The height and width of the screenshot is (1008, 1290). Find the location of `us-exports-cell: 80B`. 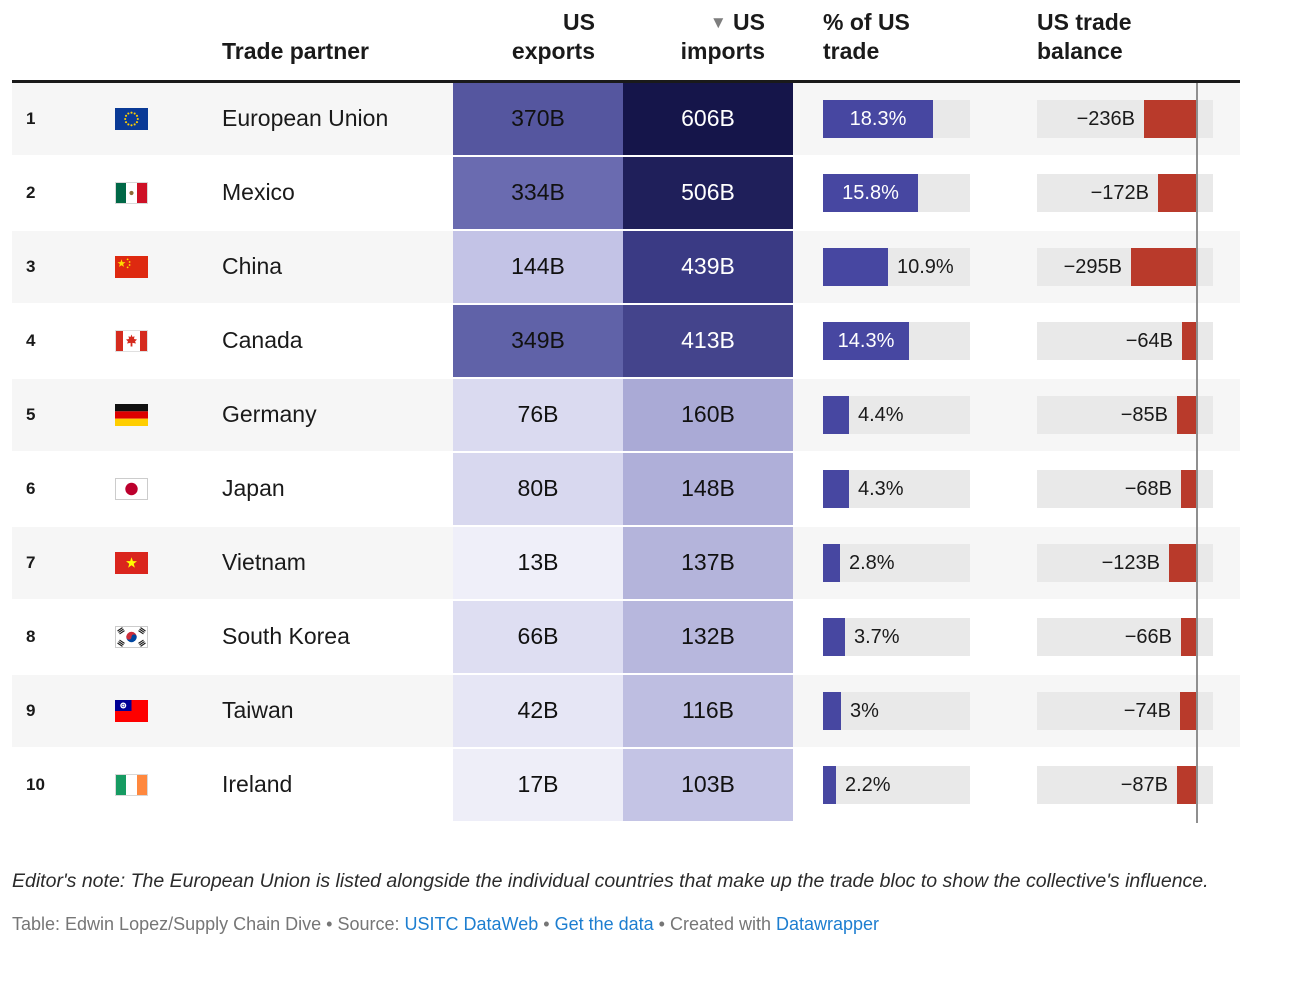

us-exports-cell: 80B is located at coordinates (538, 488).